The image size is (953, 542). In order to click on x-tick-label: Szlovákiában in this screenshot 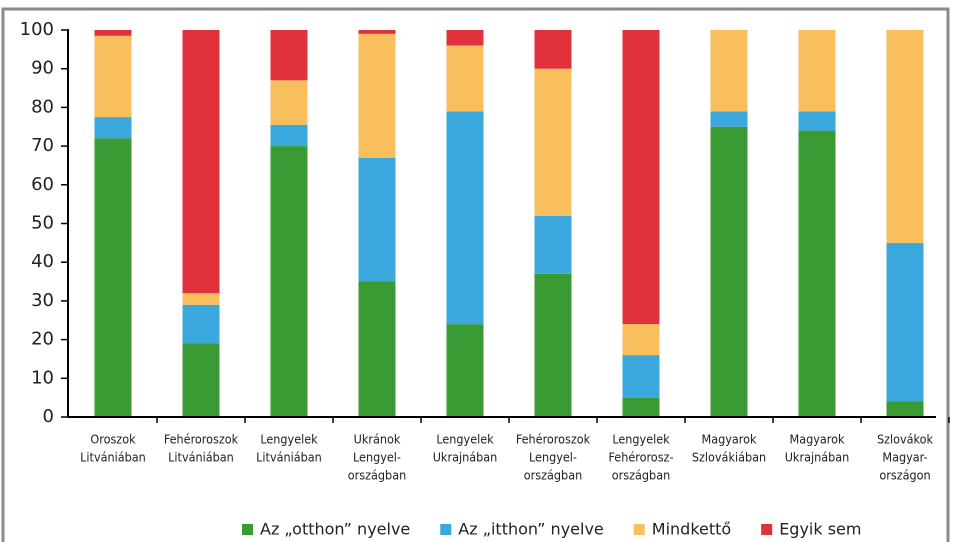, I will do `click(729, 457)`.